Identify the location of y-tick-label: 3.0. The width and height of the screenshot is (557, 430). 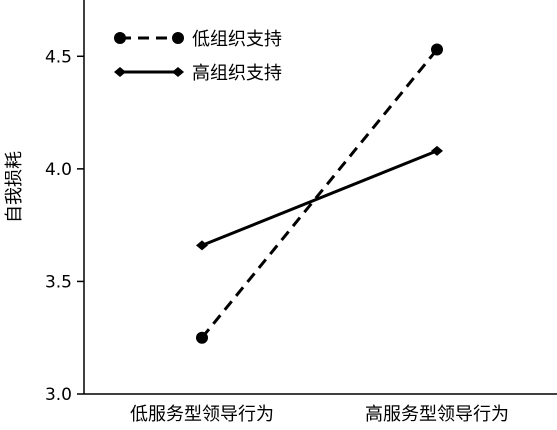
(58, 395).